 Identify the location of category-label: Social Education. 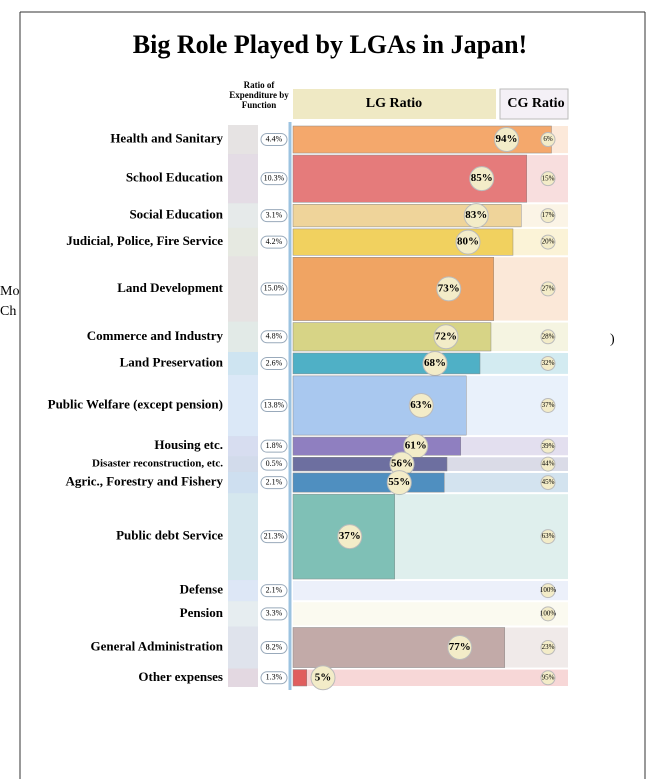
(176, 214).